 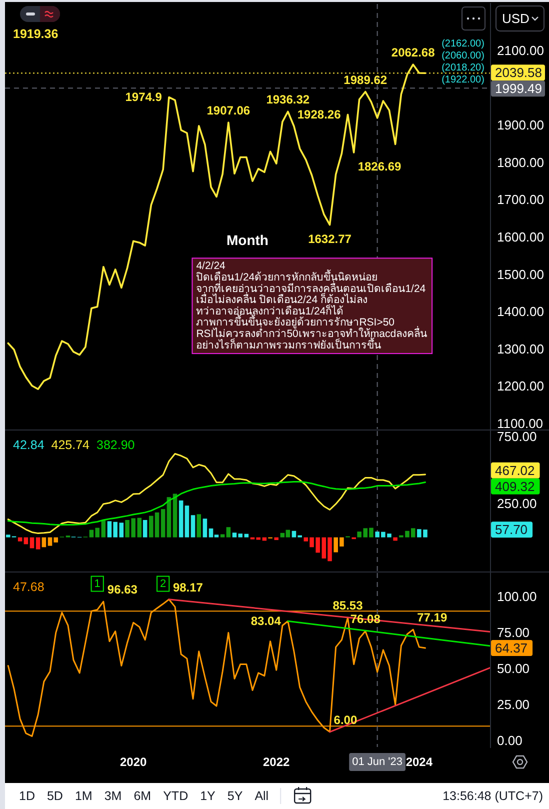 I want to click on y-tick-label: 0.00, so click(x=509, y=740).